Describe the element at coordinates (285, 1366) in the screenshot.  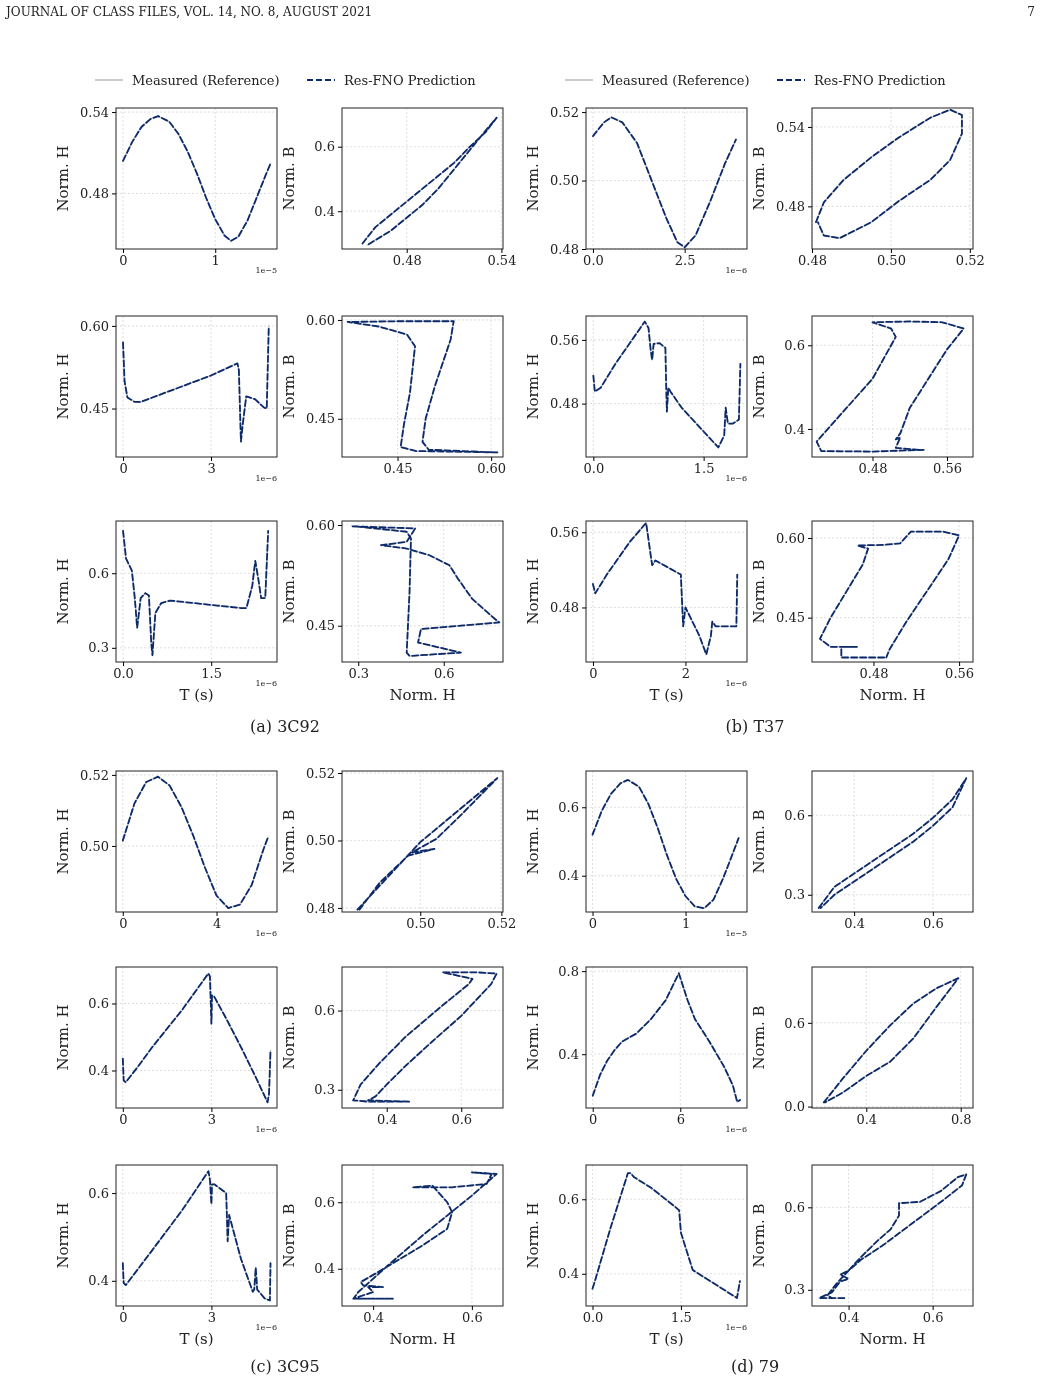
I see `text: (c) 3C95` at that location.